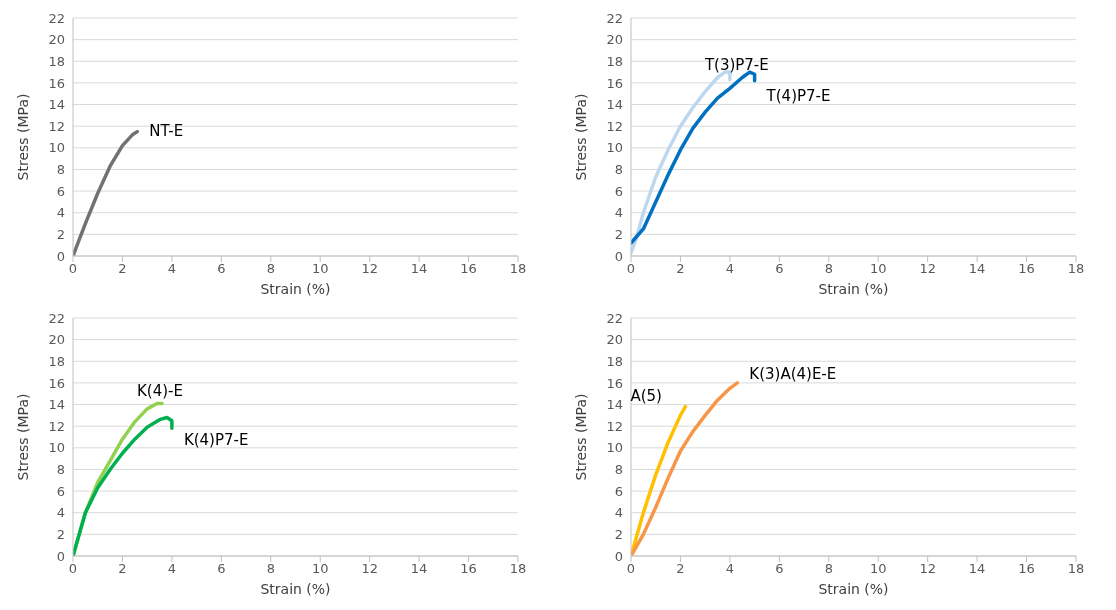 This screenshot has width=1116, height=610. I want to click on series-label: NT-E, so click(166, 131).